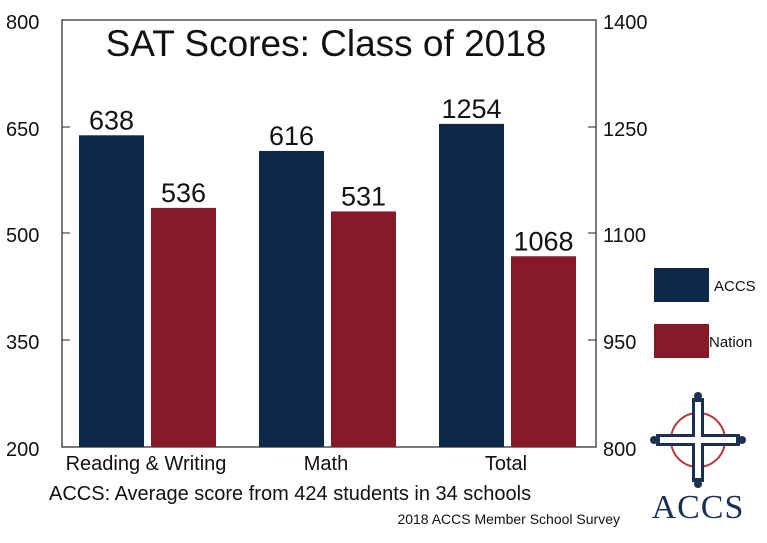 The height and width of the screenshot is (543, 767). I want to click on right-axis: 1400 1250 1100 950 800, so click(618, 236).